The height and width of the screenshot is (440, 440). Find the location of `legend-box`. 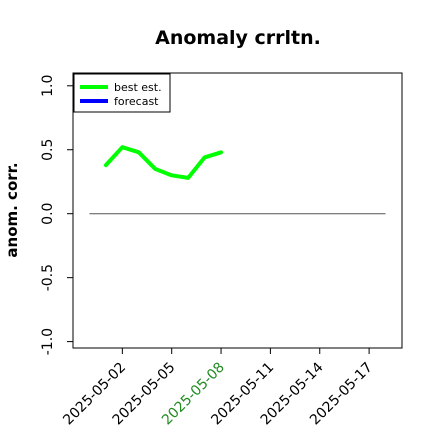

legend-box is located at coordinates (122, 93).